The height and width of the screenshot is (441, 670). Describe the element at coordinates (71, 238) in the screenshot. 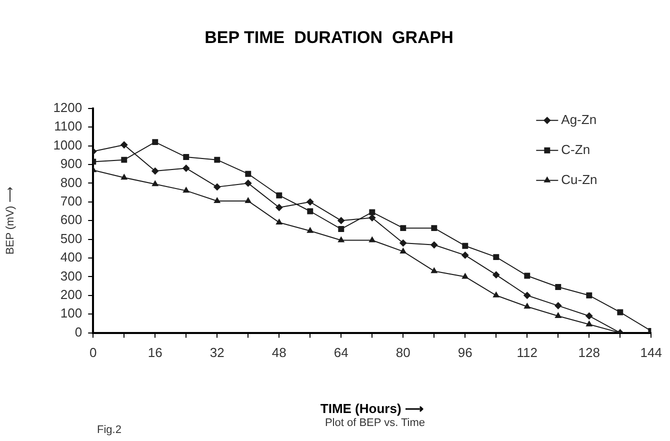

I see `y-tick-label: 500` at that location.